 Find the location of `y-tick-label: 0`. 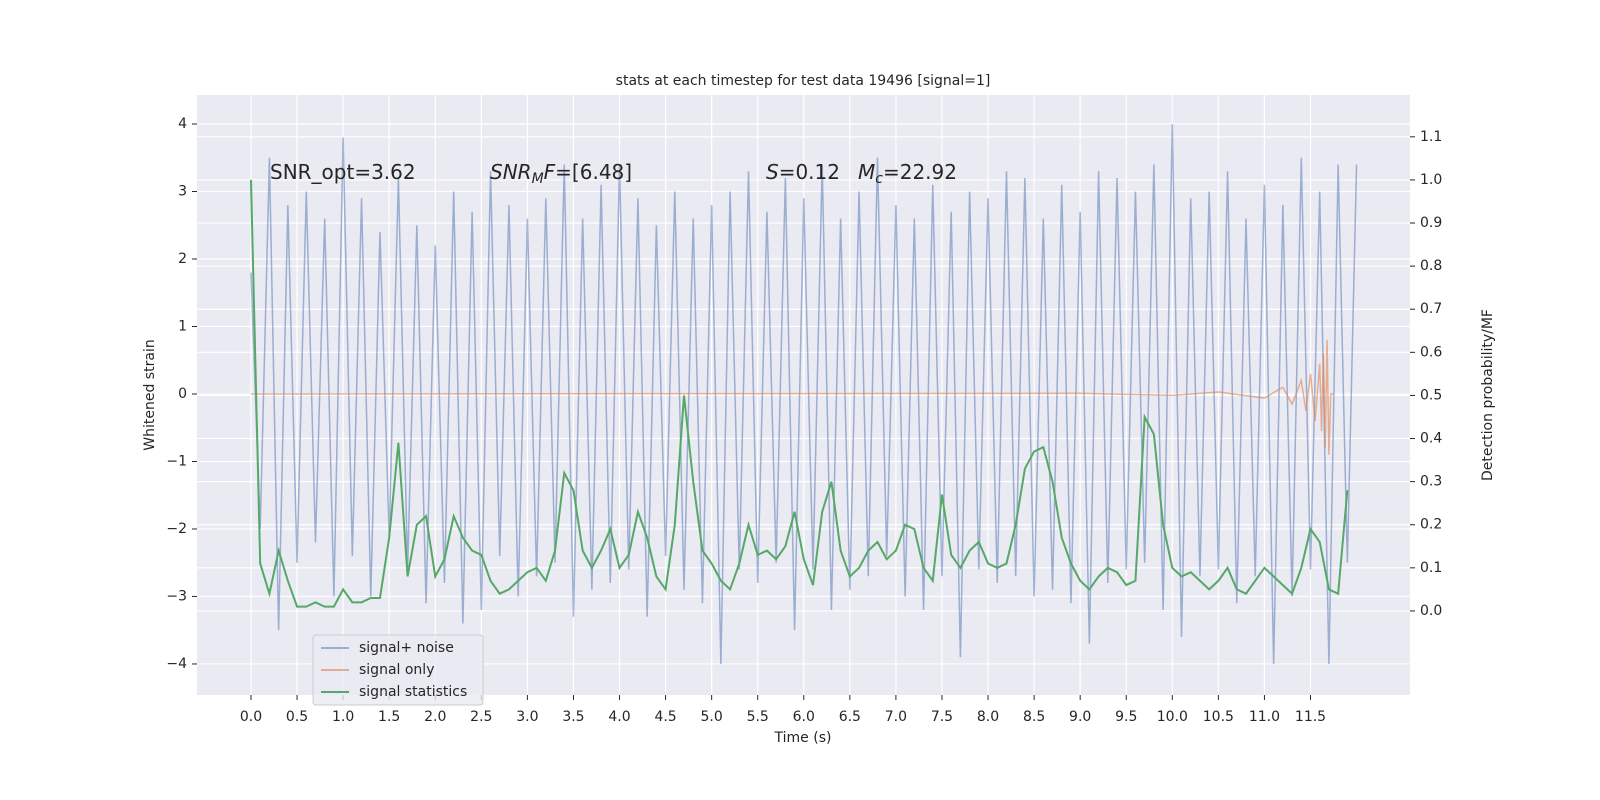

y-tick-label: 0 is located at coordinates (182, 394).